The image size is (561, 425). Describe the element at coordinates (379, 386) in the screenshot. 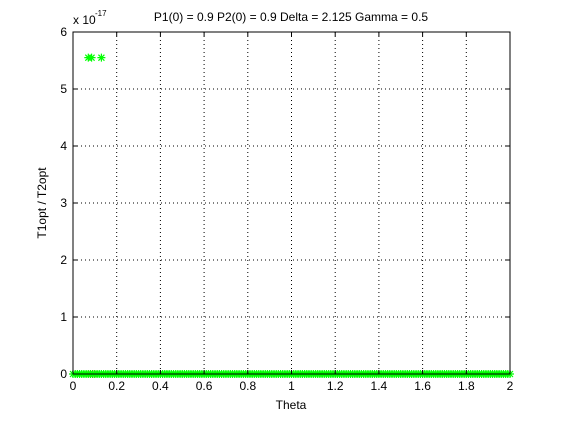

I see `x-tick-label: 1.4` at that location.